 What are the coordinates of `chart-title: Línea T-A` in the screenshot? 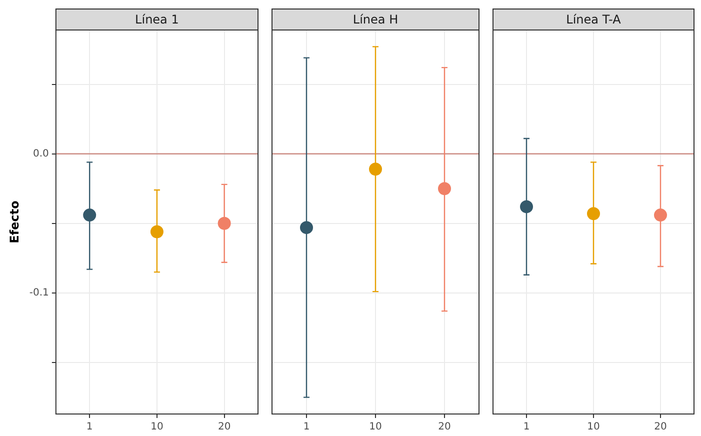 It's located at (594, 19).